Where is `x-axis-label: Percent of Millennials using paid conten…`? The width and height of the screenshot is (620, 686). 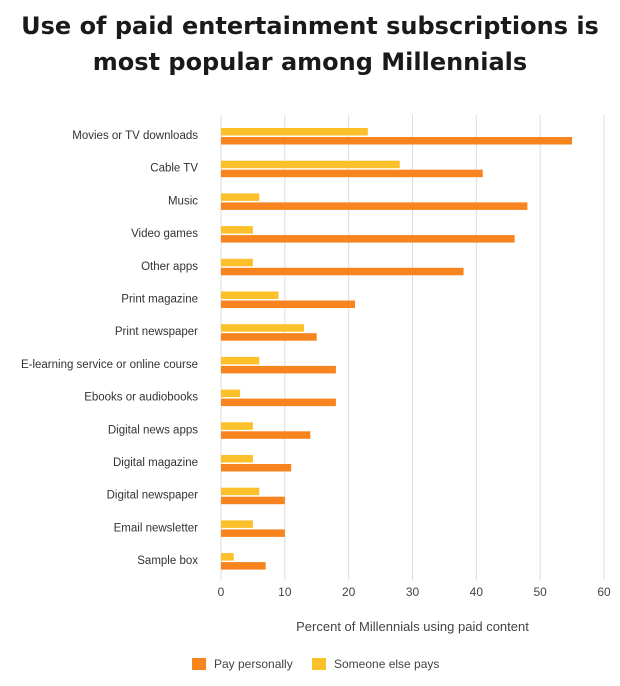 x-axis-label: Percent of Millennials using paid conten… is located at coordinates (412, 626).